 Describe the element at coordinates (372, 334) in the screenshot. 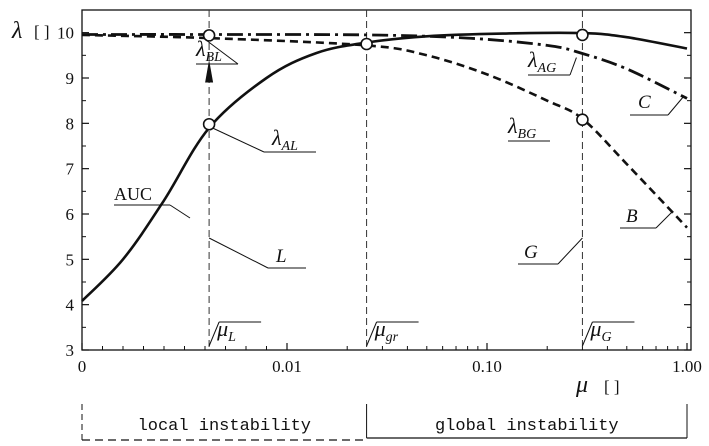

I see `vline-leader-gr` at that location.